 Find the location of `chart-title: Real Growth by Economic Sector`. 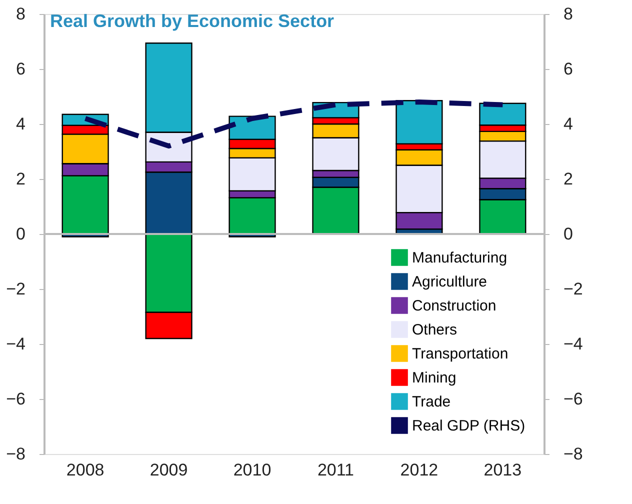

chart-title: Real Growth by Economic Sector is located at coordinates (192, 21).